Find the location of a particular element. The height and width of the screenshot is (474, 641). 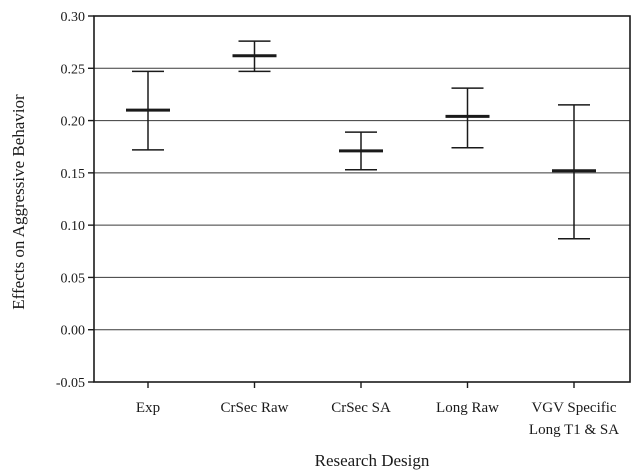

y-tick-label: 0.20 is located at coordinates (73, 122).